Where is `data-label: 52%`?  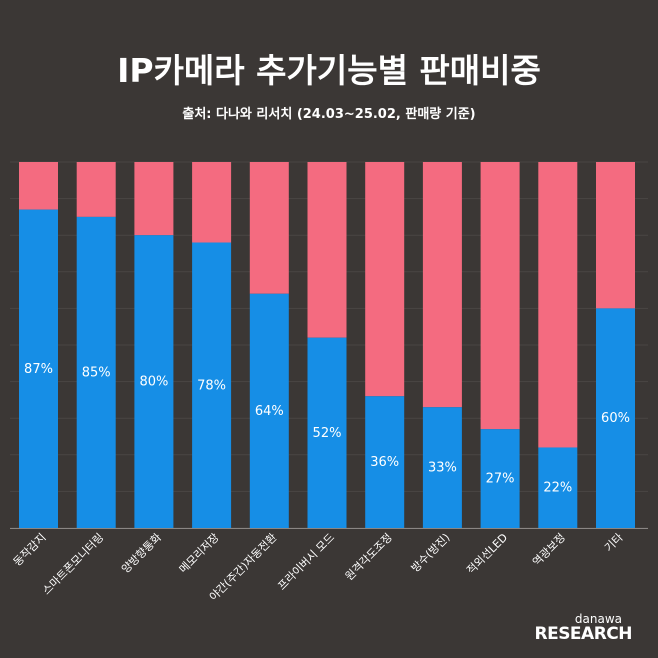 data-label: 52% is located at coordinates (327, 433).